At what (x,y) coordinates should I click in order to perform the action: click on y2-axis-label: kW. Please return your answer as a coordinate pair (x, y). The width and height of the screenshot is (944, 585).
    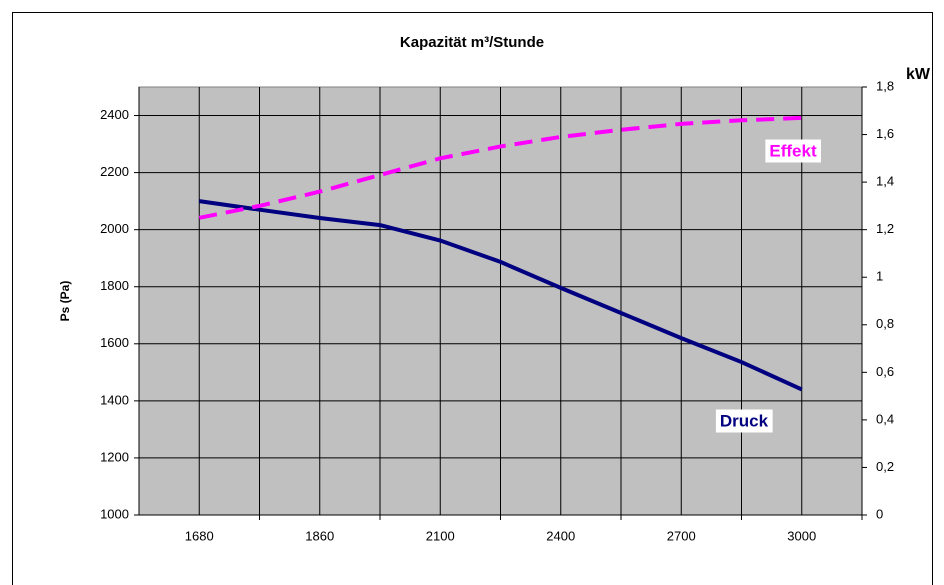
    Looking at the image, I should click on (918, 74).